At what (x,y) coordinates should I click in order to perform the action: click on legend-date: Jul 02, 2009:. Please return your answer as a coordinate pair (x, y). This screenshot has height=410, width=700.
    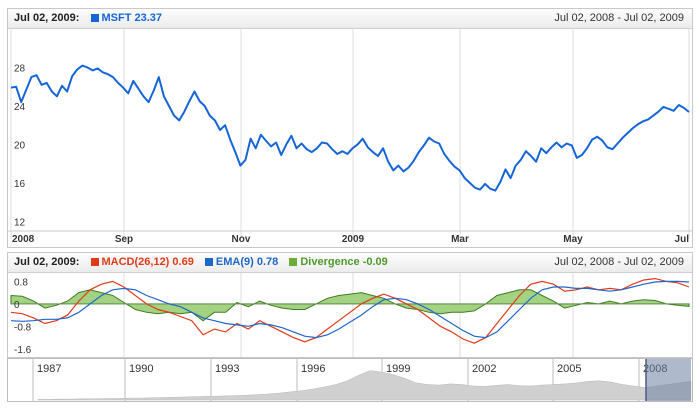
    Looking at the image, I should click on (47, 18).